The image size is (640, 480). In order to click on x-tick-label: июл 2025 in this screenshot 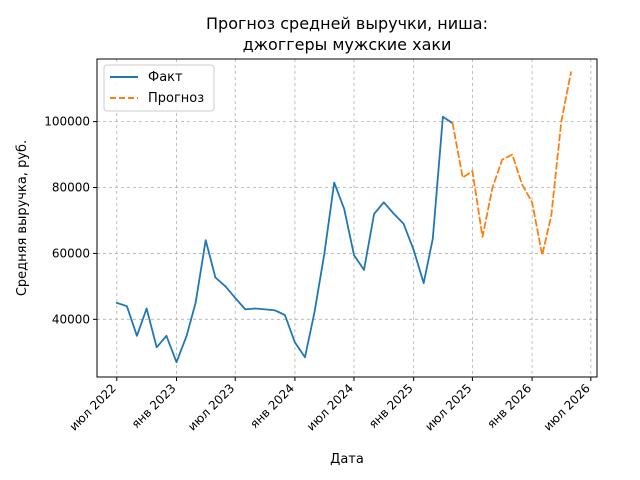, I will do `click(448, 407)`.